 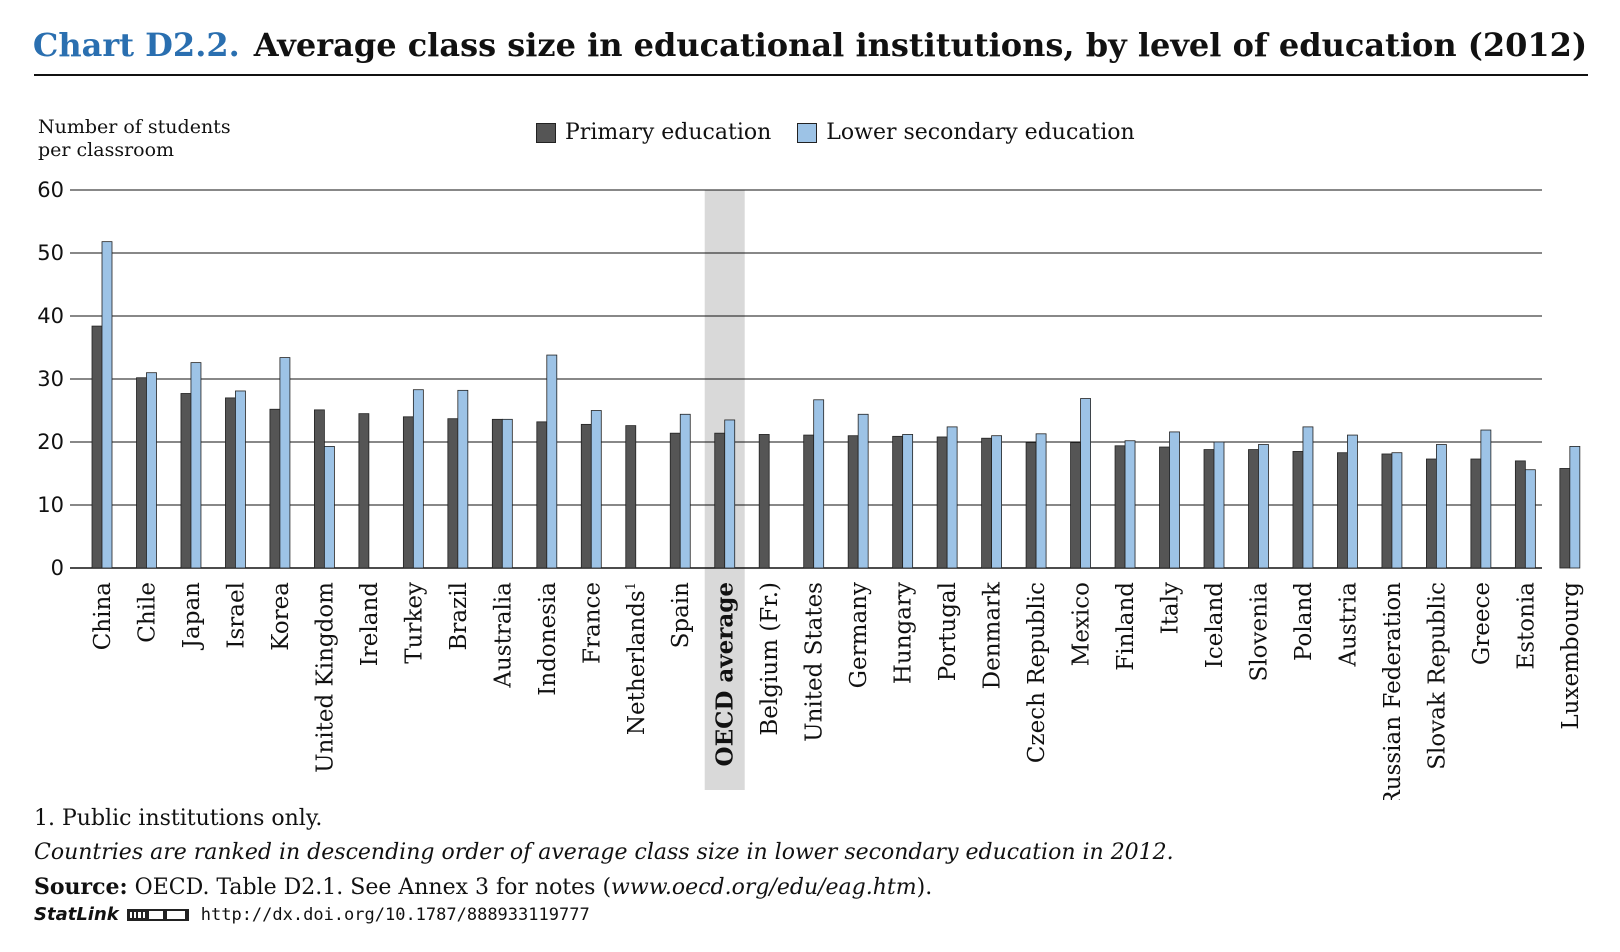 I want to click on category-label: Hungary, so click(x=904, y=633).